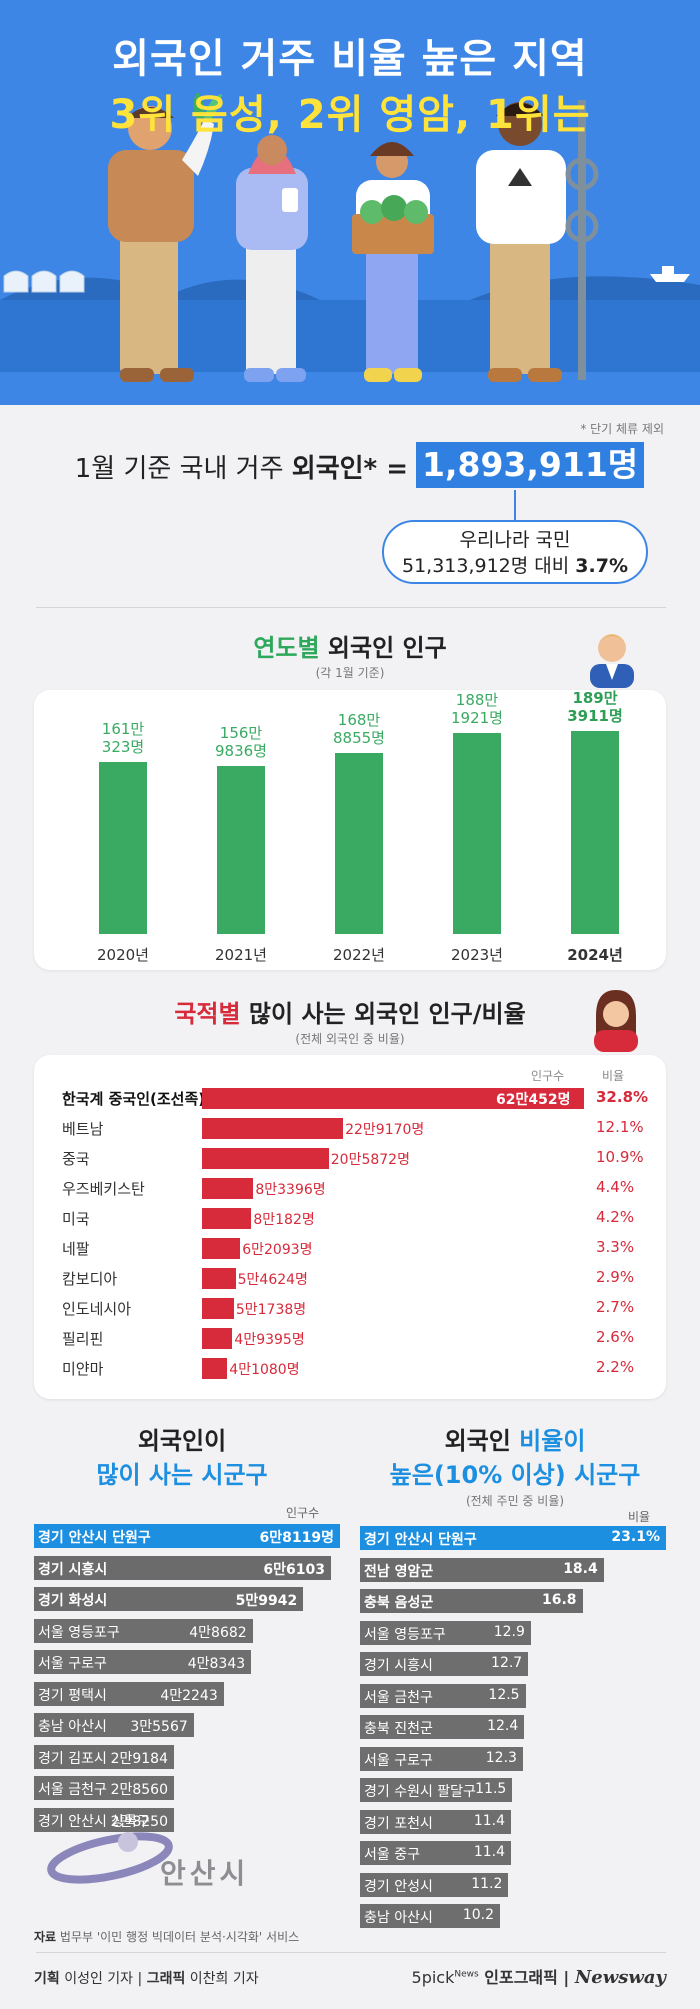 Image resolution: width=700 pixels, height=2009 pixels. What do you see at coordinates (370, 1160) in the screenshot?
I see `nationality-value: 20만5872명` at bounding box center [370, 1160].